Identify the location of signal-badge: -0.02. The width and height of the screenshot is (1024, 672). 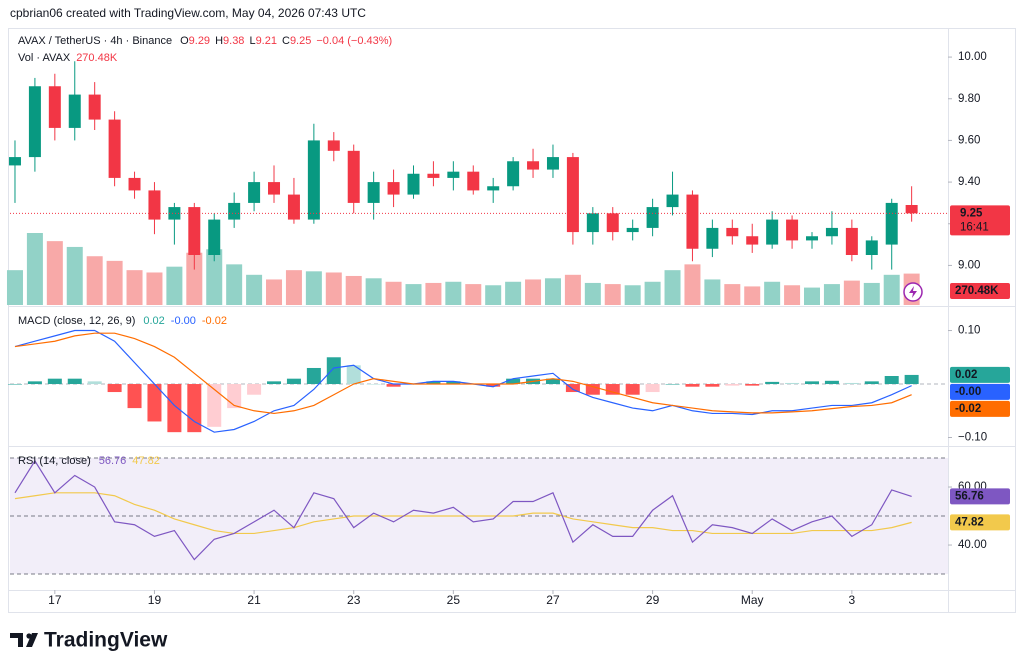
(968, 409).